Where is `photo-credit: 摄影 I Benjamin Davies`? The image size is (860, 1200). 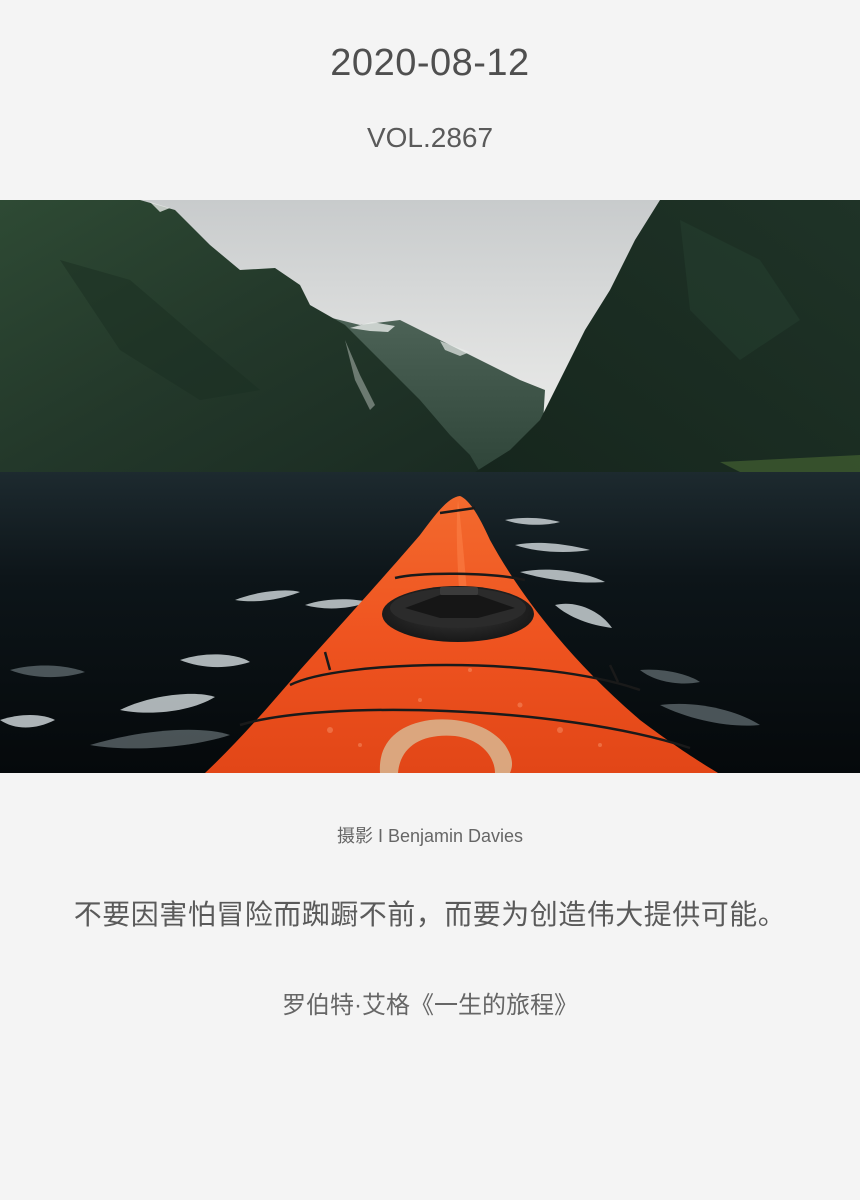
photo-credit: 摄影 I Benjamin Davies is located at coordinates (430, 836).